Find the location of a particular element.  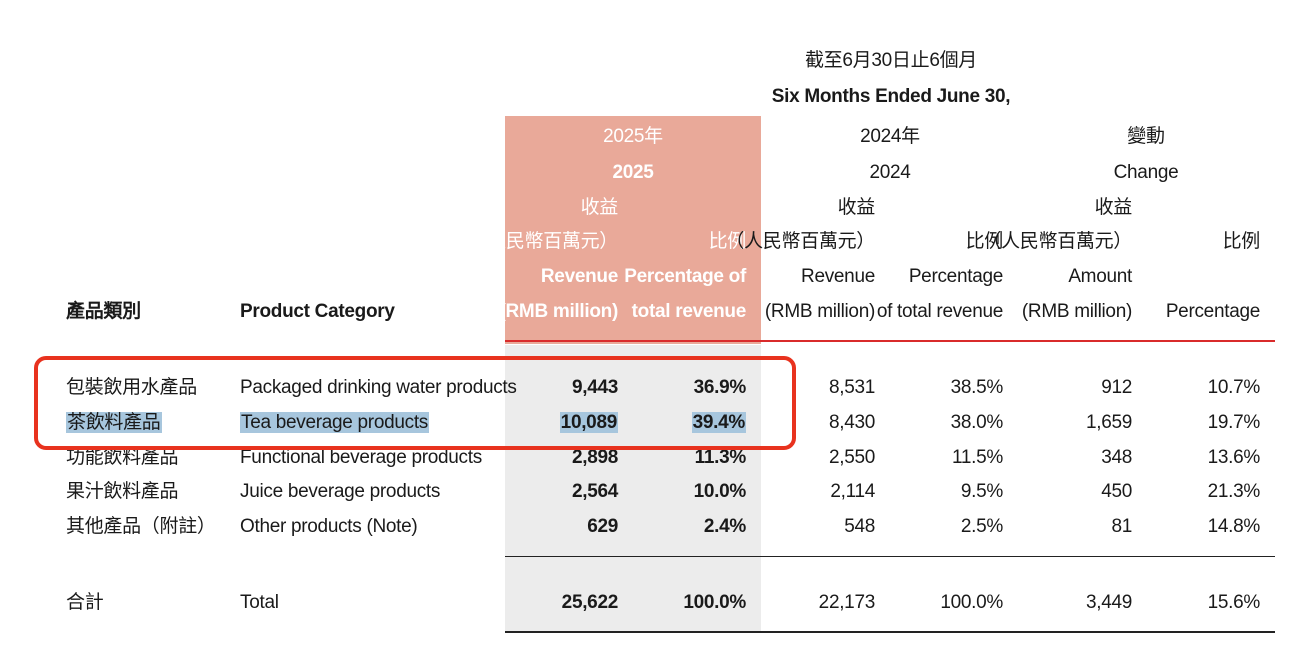

row-5-rev24: 548 is located at coordinates (859, 526).